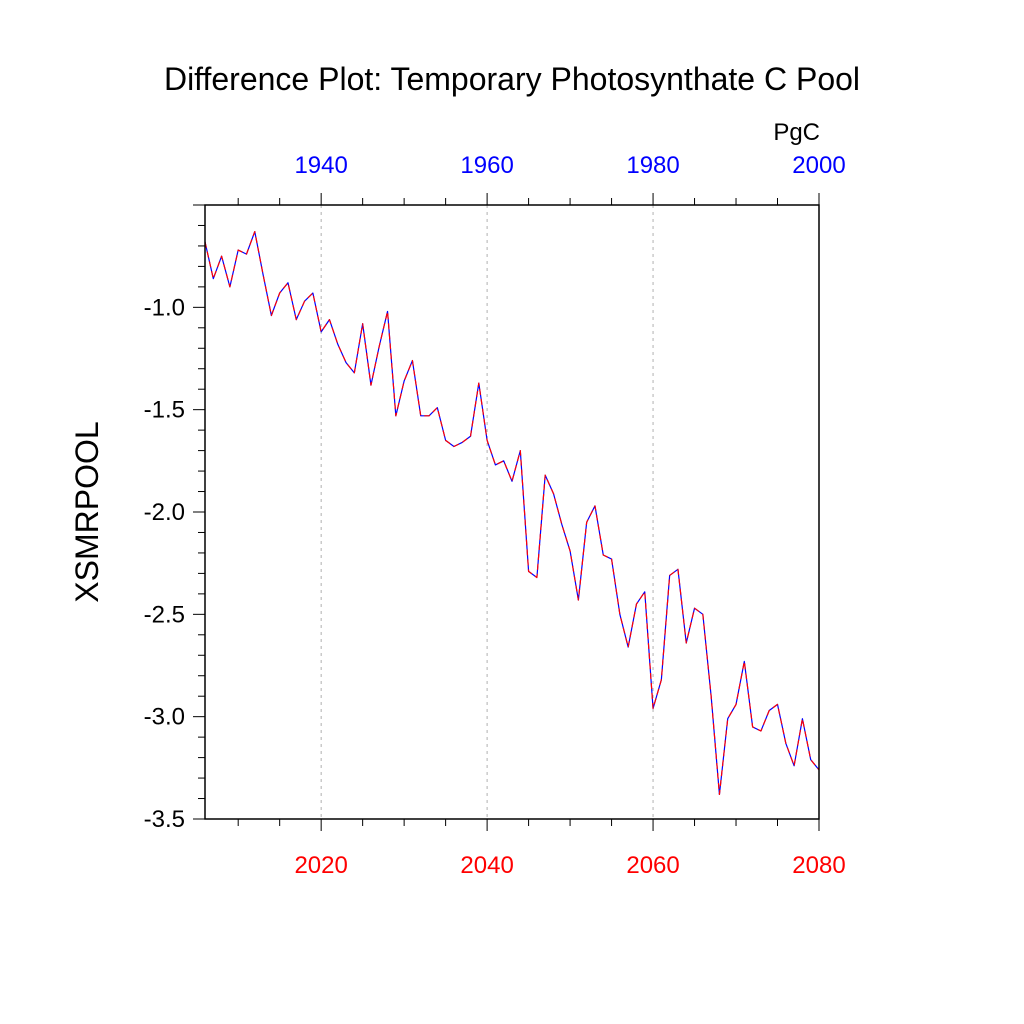  I want to click on y-tick-label--2.5: -2.5, so click(164, 614).